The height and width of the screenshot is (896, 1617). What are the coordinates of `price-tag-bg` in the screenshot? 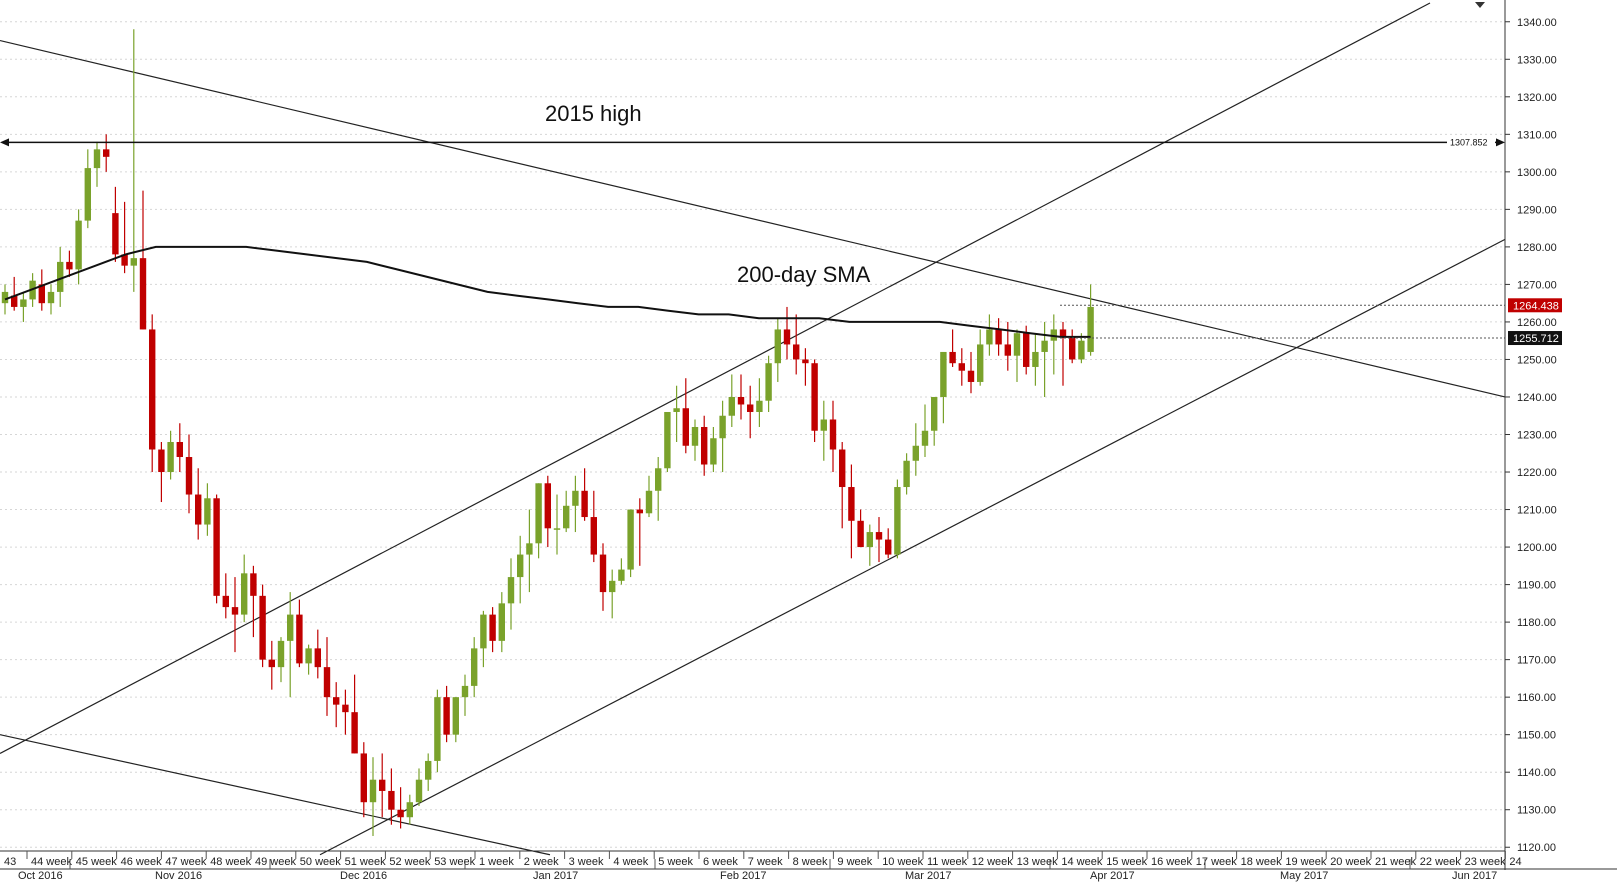 It's located at (1535, 338).